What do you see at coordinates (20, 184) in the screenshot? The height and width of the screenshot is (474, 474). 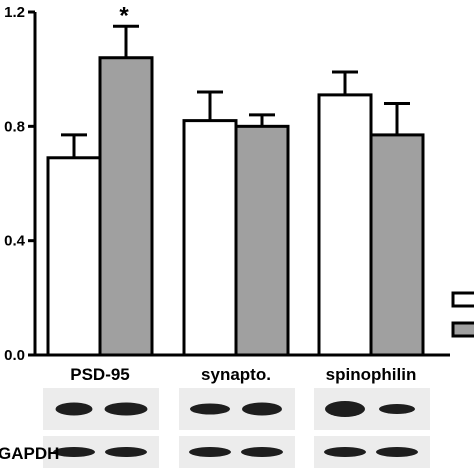 I see `y-axis: 0.0 0.4 0.8 1.2` at bounding box center [20, 184].